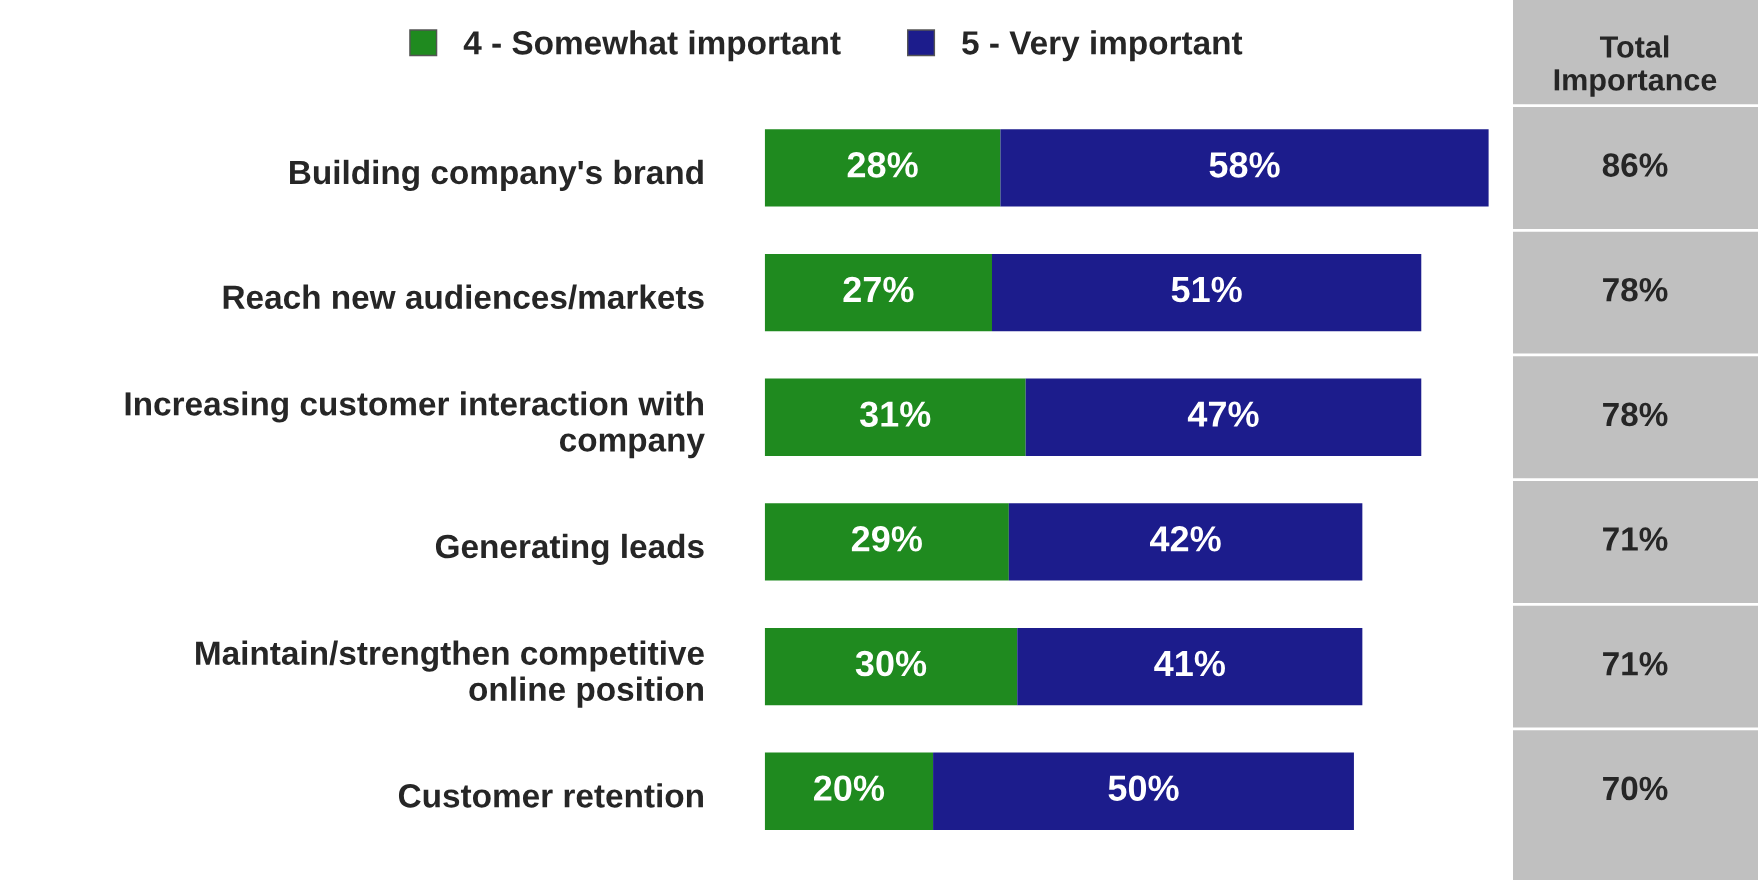 The width and height of the screenshot is (1758, 880). What do you see at coordinates (1635, 66) in the screenshot?
I see `text: Total Importance` at bounding box center [1635, 66].